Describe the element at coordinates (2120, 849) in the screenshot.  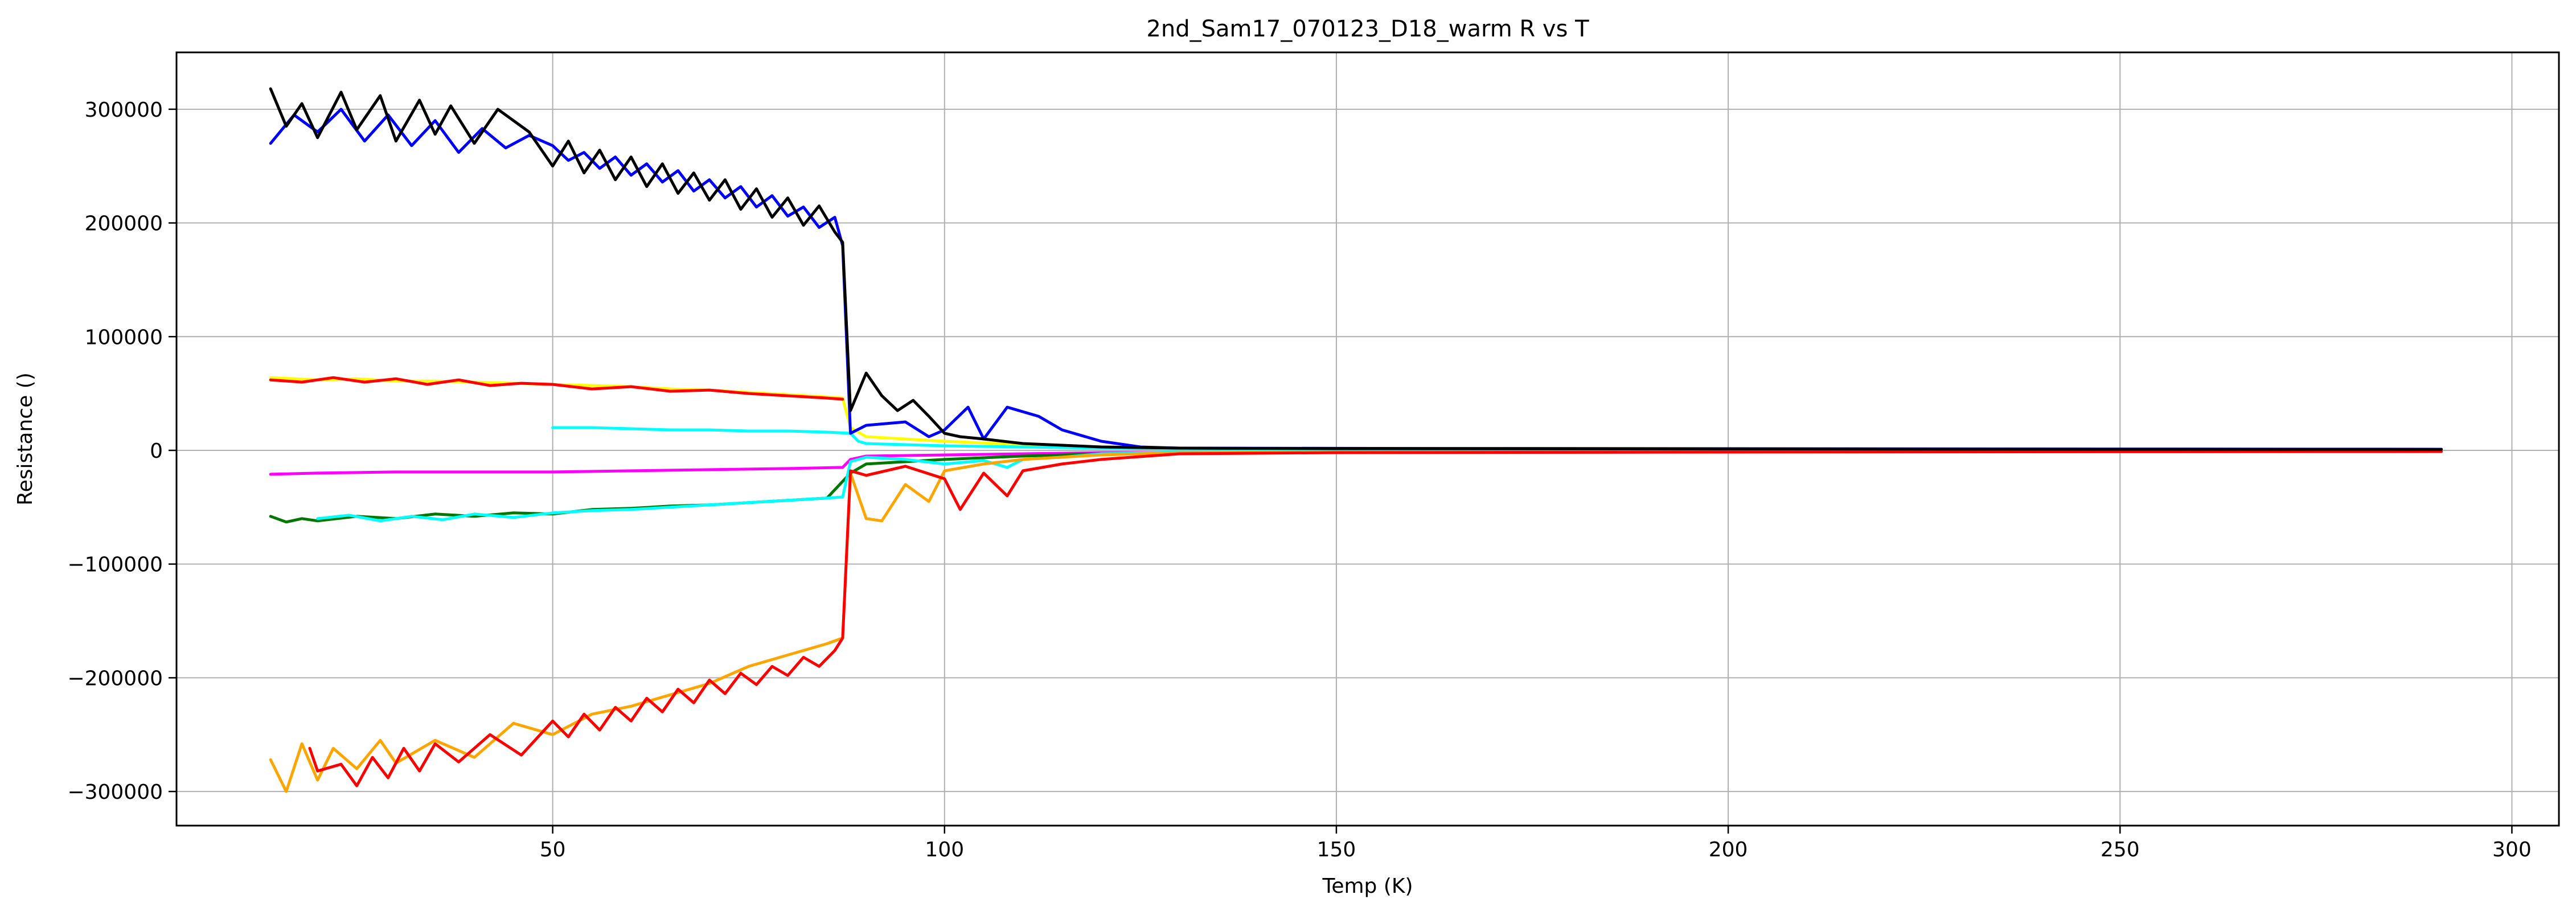
I see `x-tick-label: 250` at that location.